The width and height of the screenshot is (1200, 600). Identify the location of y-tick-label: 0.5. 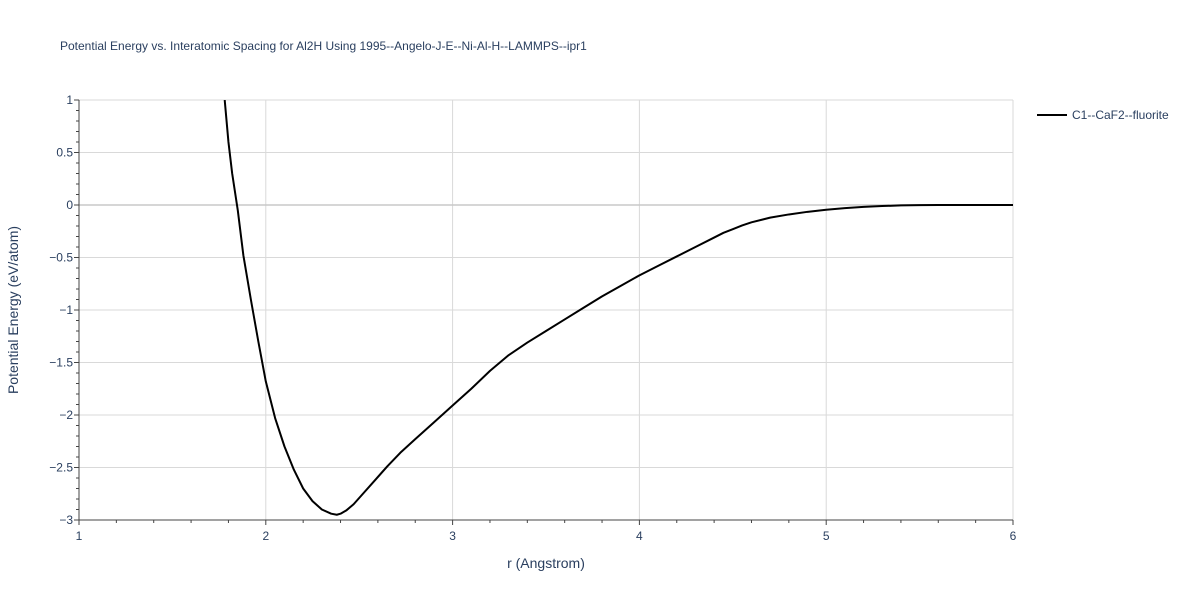
(64, 153).